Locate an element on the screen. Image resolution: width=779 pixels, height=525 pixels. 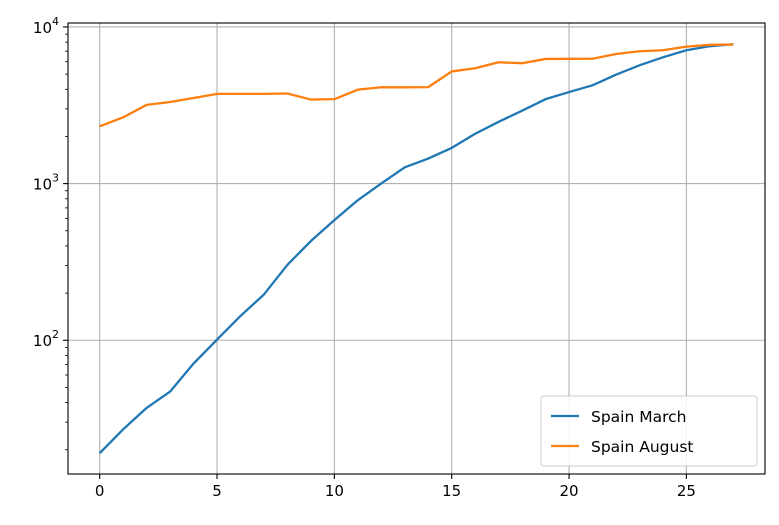
y-tick-label: 10³ is located at coordinates (46, 183).